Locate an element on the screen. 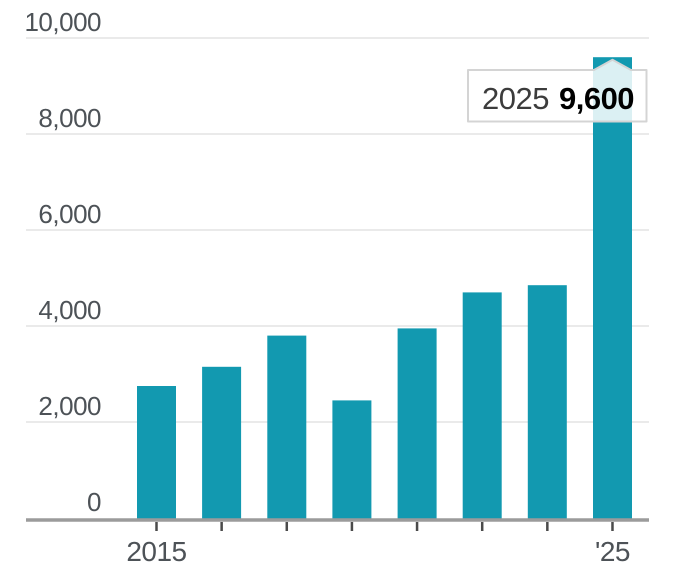  tooltip: 2025 9,600 is located at coordinates (557, 90).